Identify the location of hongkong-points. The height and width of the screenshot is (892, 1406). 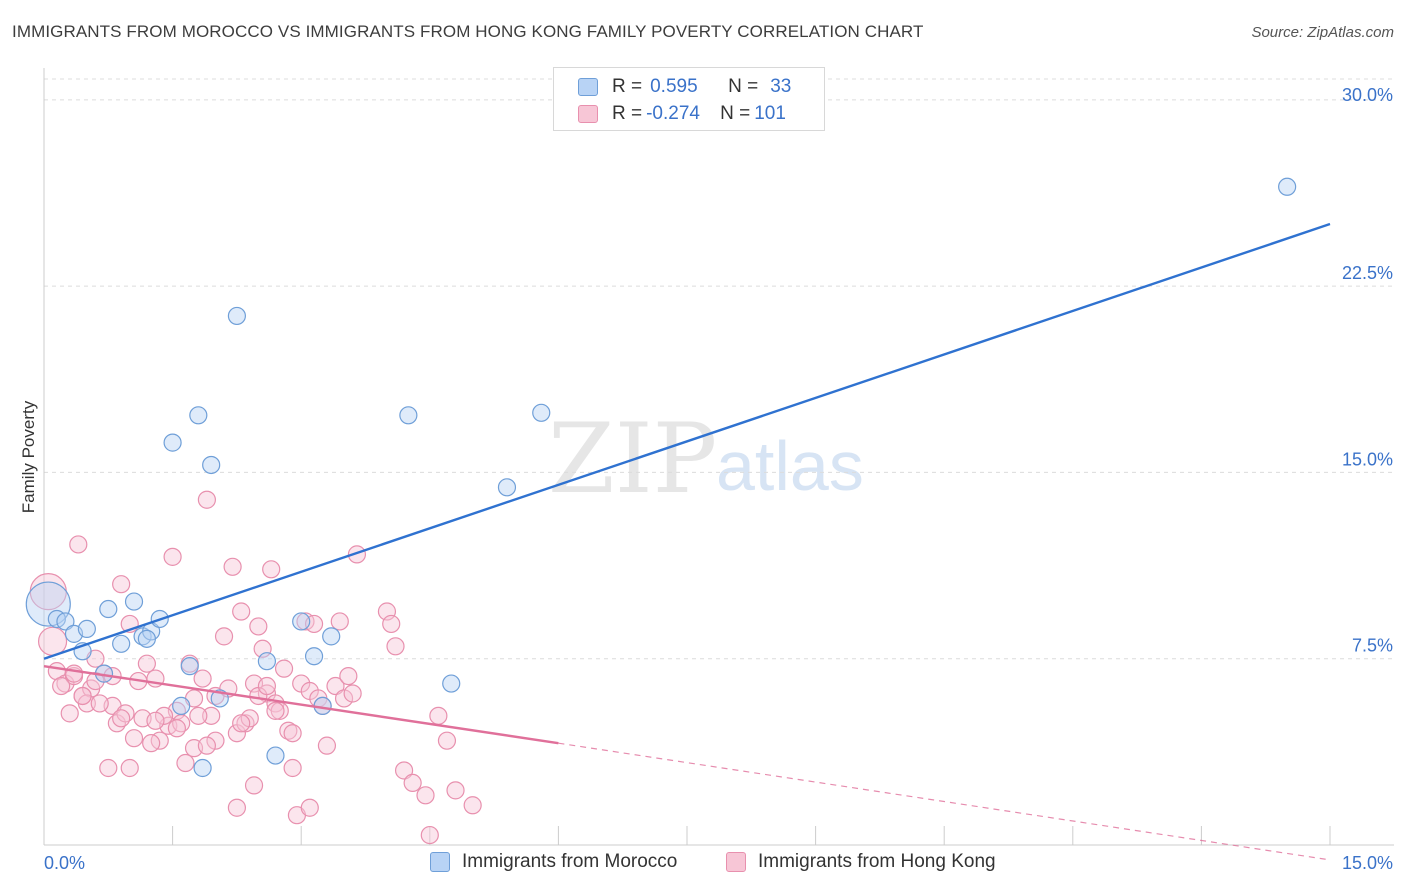
(255, 667).